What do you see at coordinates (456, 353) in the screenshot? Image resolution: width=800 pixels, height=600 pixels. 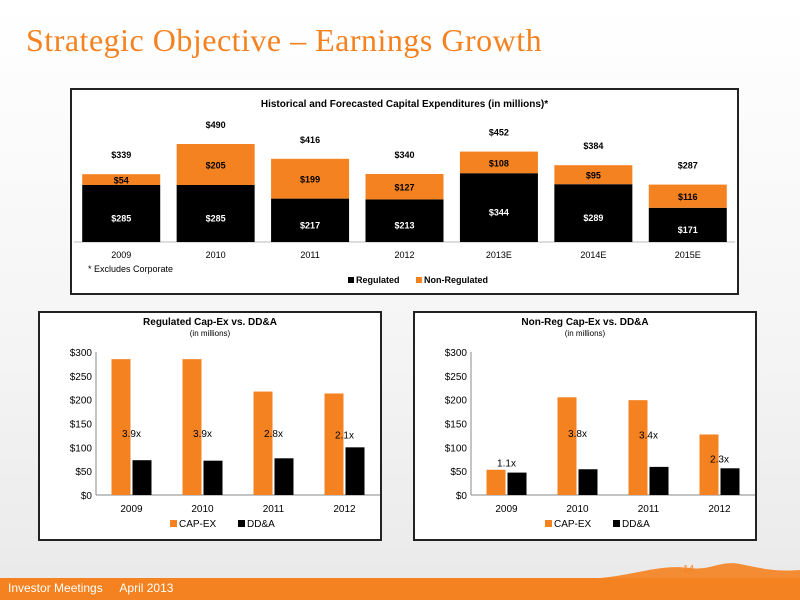 I see `nonreg-y-tick: $300` at bounding box center [456, 353].